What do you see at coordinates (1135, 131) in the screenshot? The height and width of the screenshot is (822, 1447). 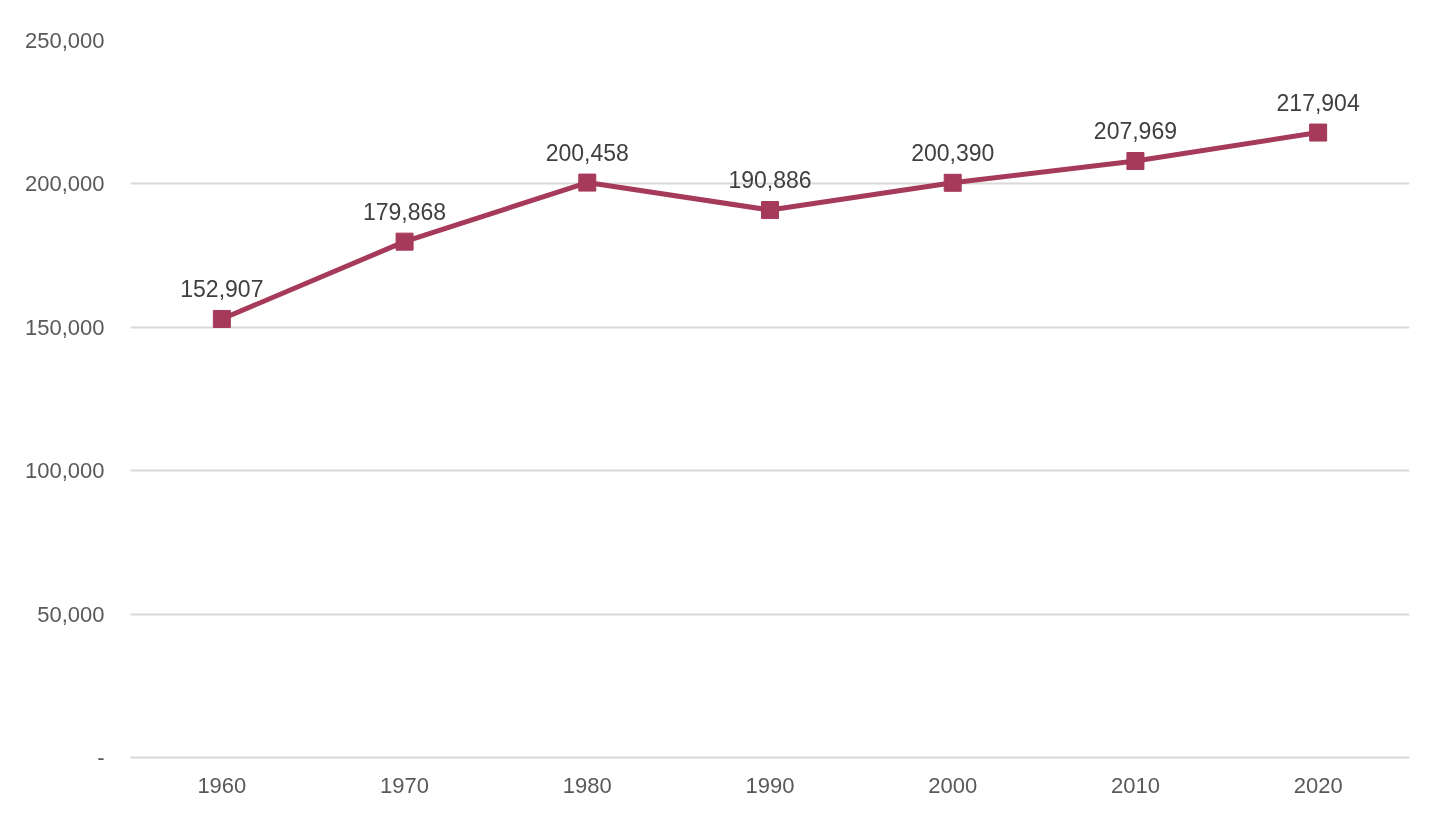 I see `data-label: 207,969` at bounding box center [1135, 131].